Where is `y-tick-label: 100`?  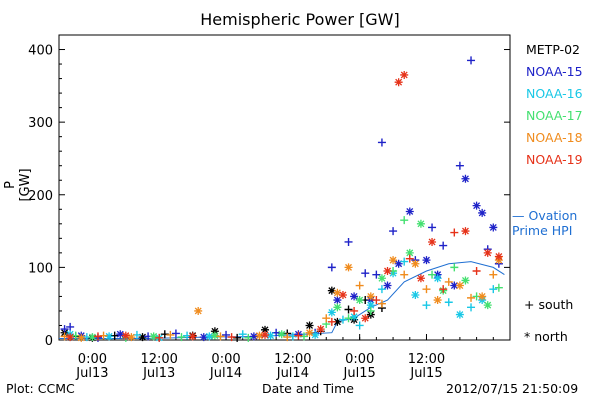
y-tick-label: 100 is located at coordinates (40, 268).